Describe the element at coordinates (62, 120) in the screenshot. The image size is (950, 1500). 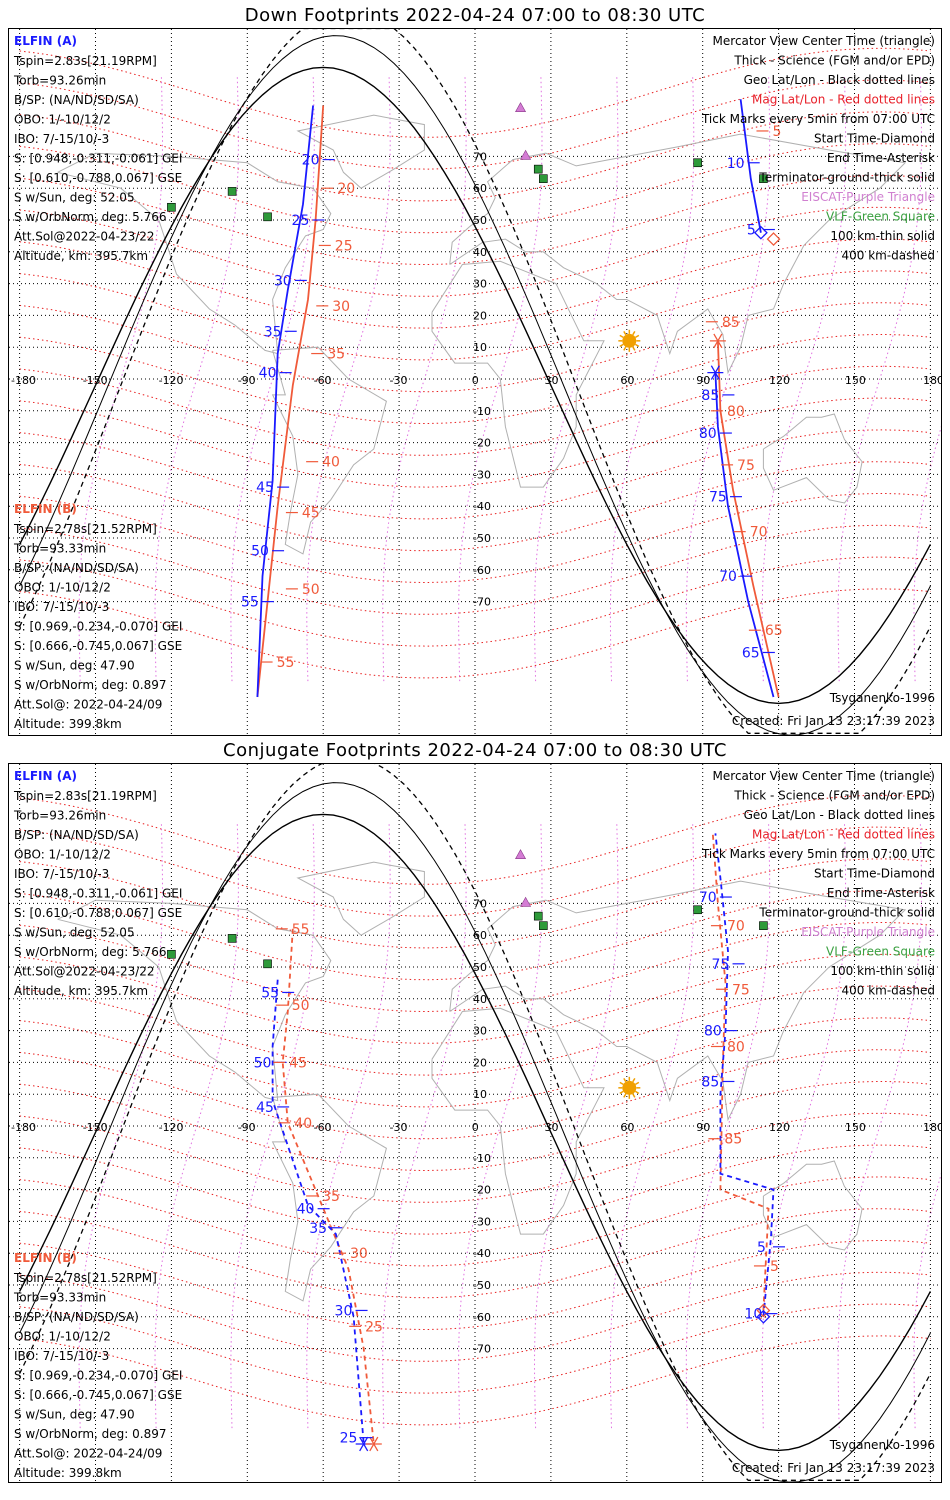
I see `elfin-a-info-line: OBO: 1/-10/12/2` at that location.